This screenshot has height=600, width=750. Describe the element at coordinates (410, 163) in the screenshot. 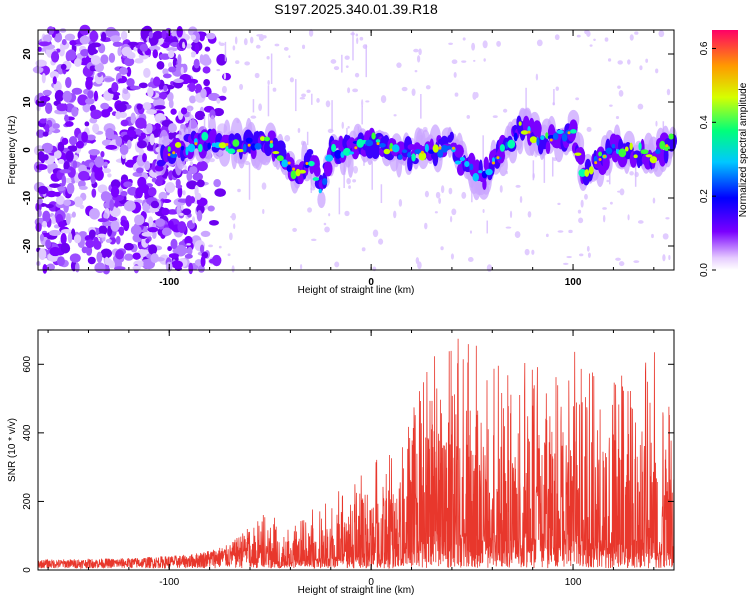

I see `heatmap-ridge-core` at that location.